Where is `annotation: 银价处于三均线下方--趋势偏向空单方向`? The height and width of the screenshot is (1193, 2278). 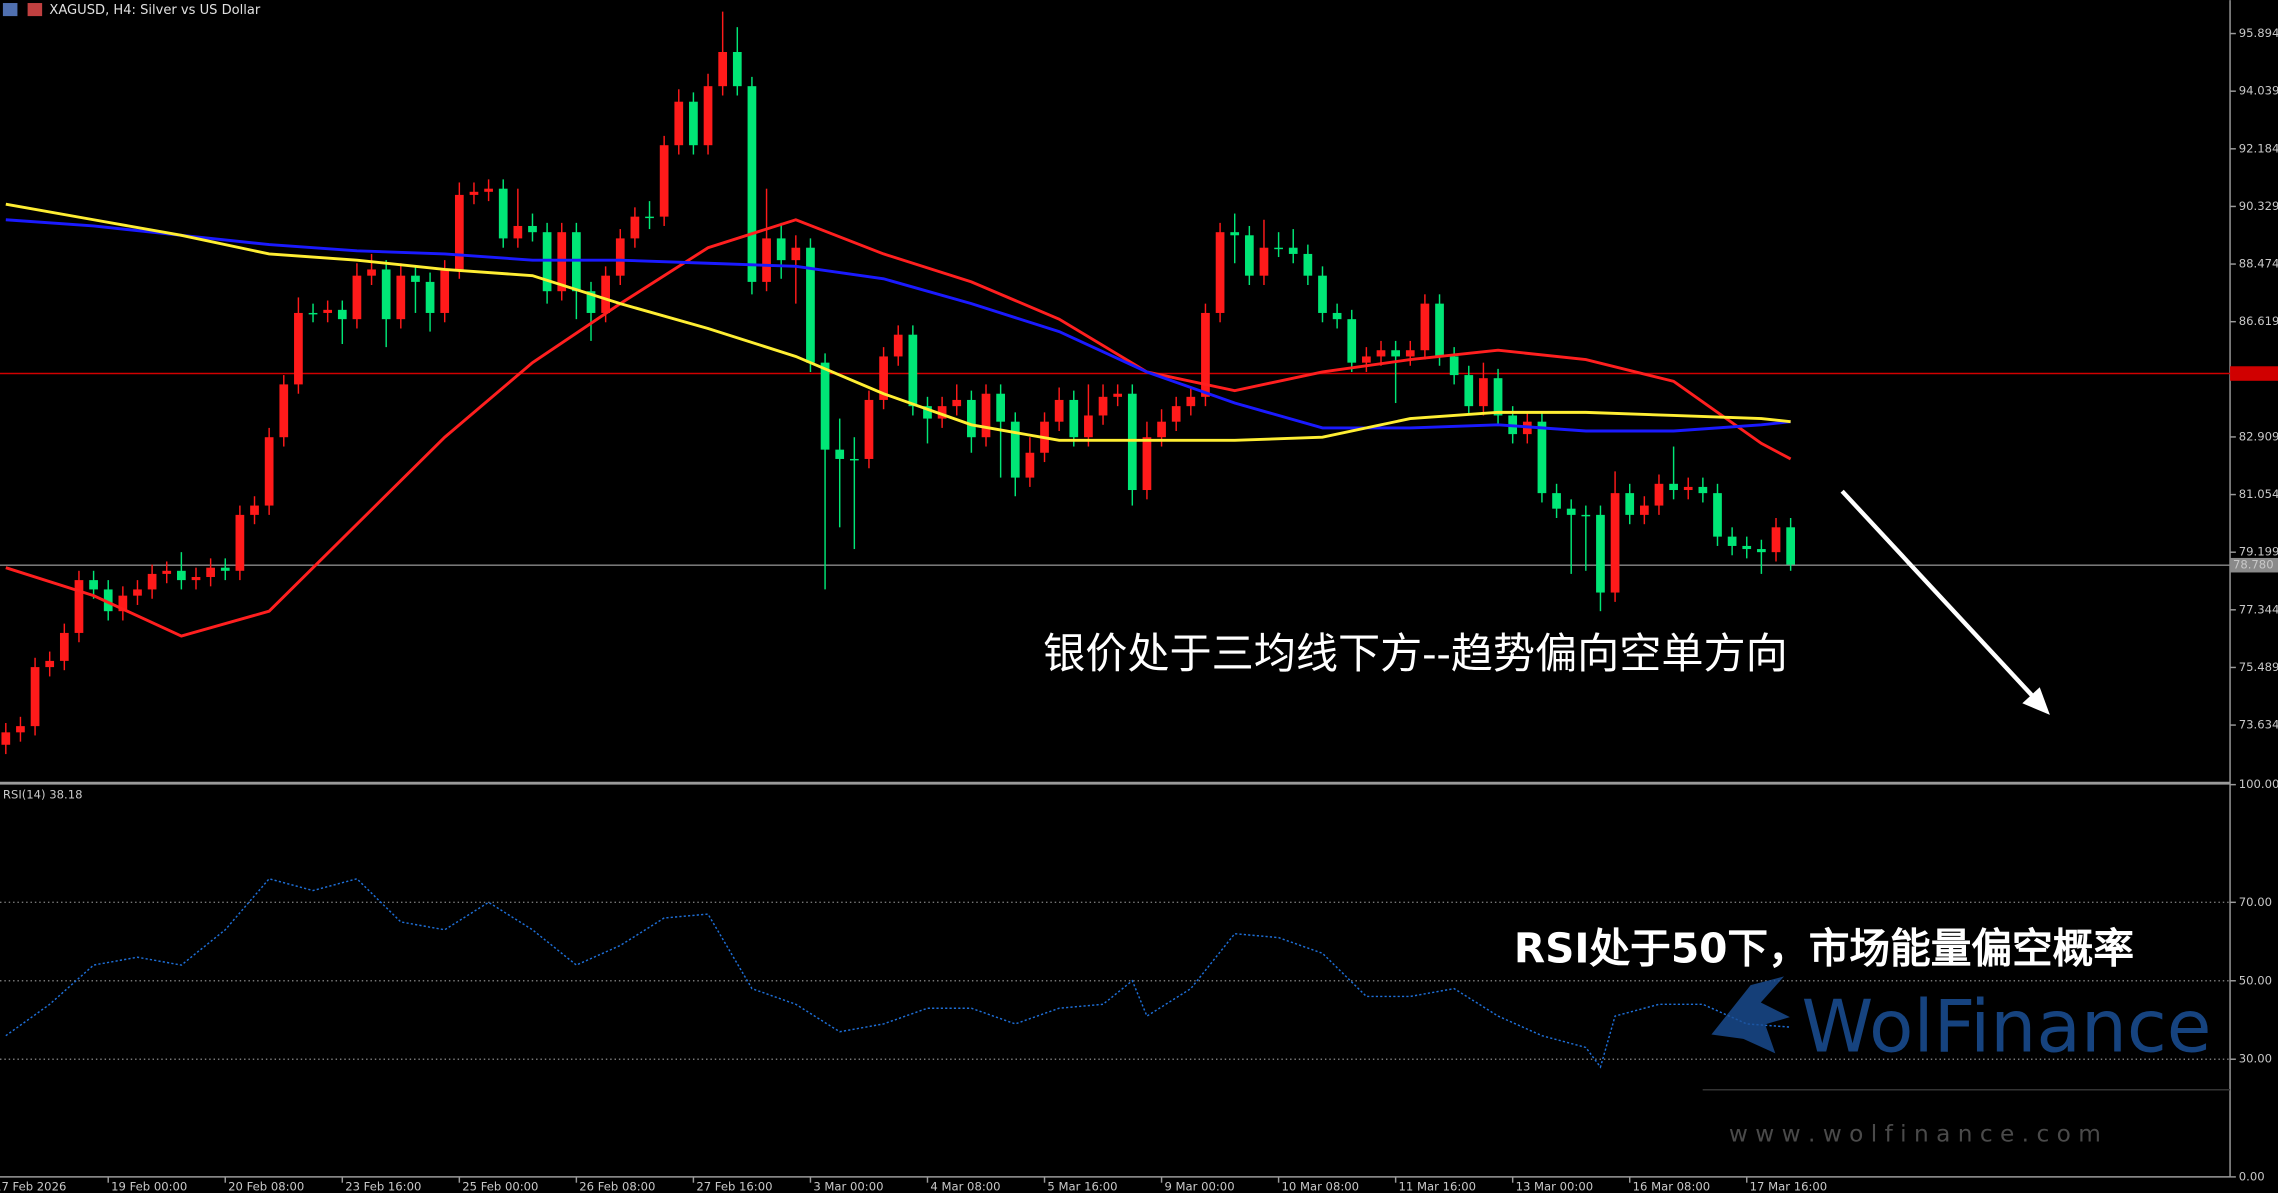 annotation: 银价处于三均线下方--趋势偏向空单方向 is located at coordinates (1415, 653).